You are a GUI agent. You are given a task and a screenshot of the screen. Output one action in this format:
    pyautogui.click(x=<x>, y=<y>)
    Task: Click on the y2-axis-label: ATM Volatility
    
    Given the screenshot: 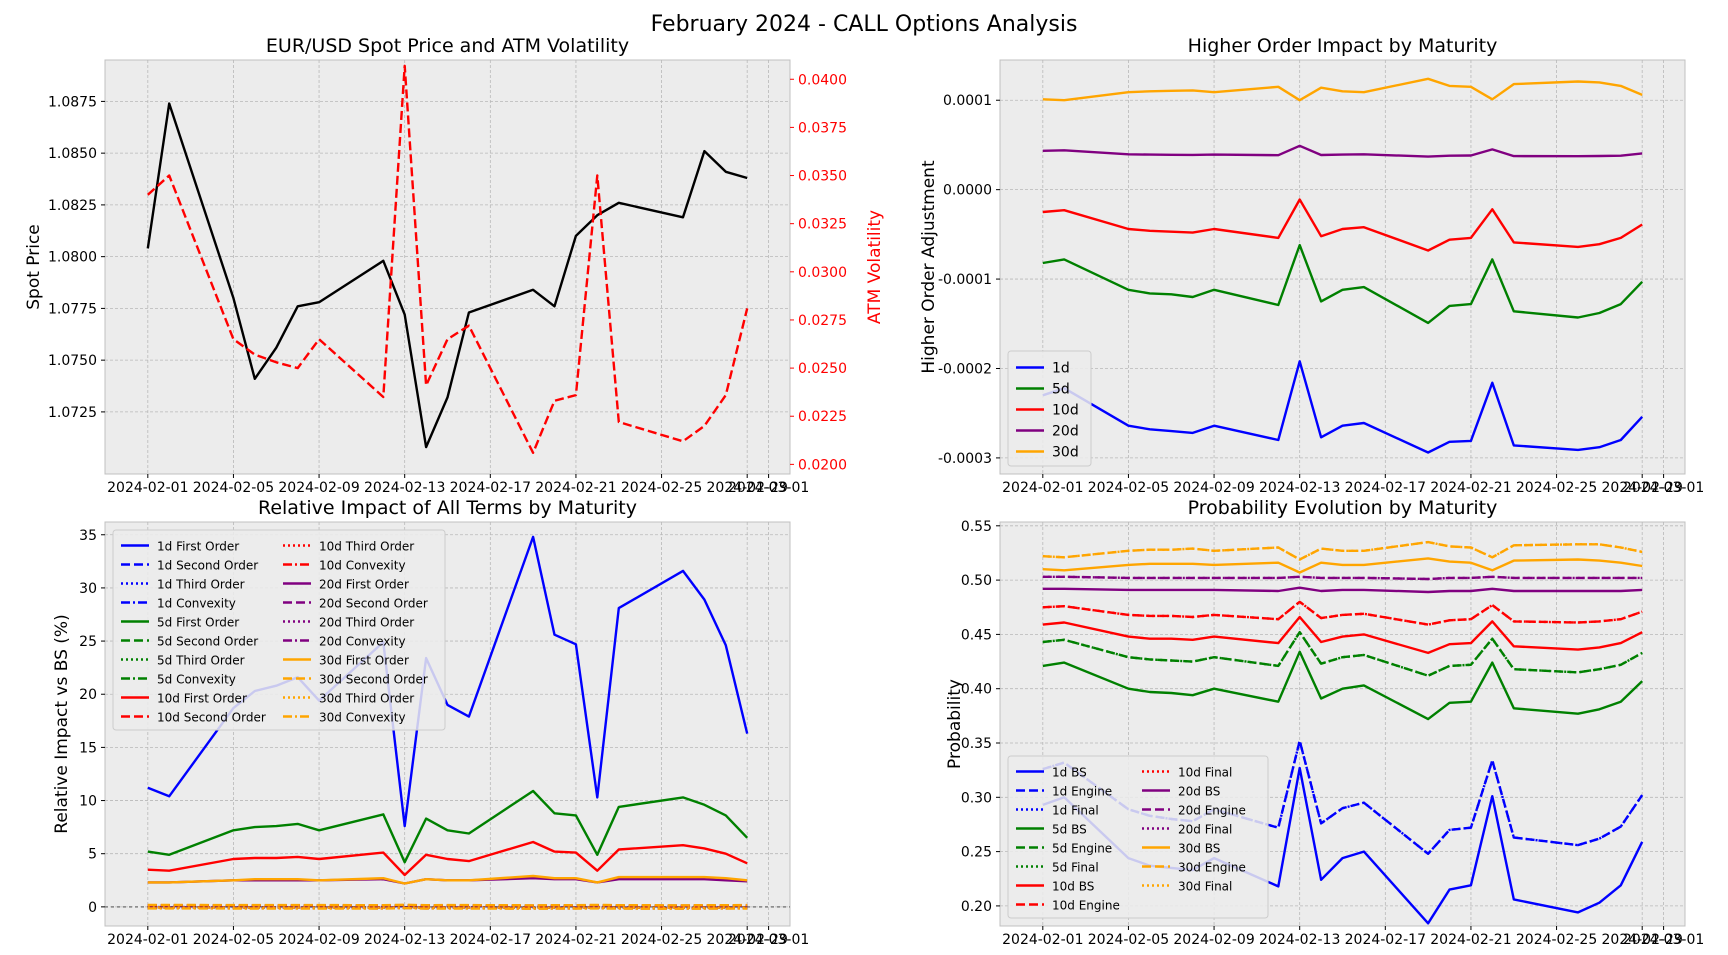 What is the action you would take?
    pyautogui.click(x=875, y=267)
    